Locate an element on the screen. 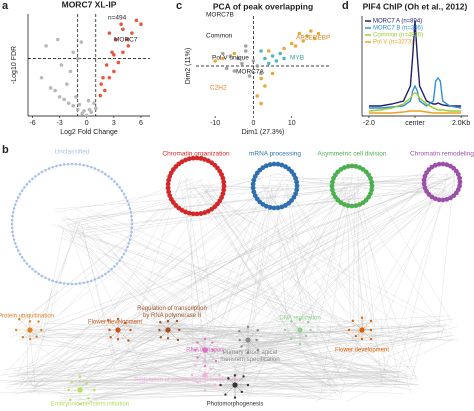  x-tick-label: -10 is located at coordinates (215, 123).